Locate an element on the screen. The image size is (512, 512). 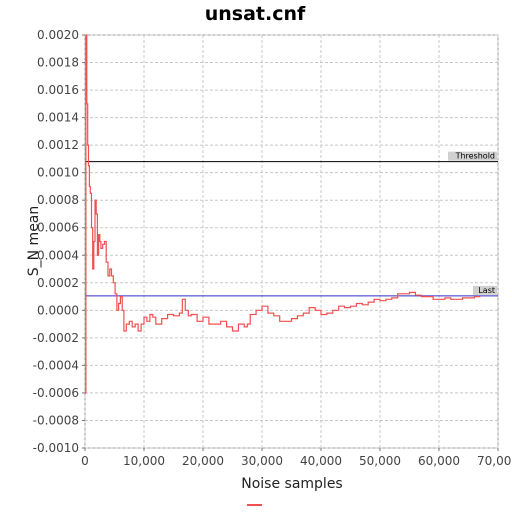
x-tick-label: 50,000 is located at coordinates (380, 461).